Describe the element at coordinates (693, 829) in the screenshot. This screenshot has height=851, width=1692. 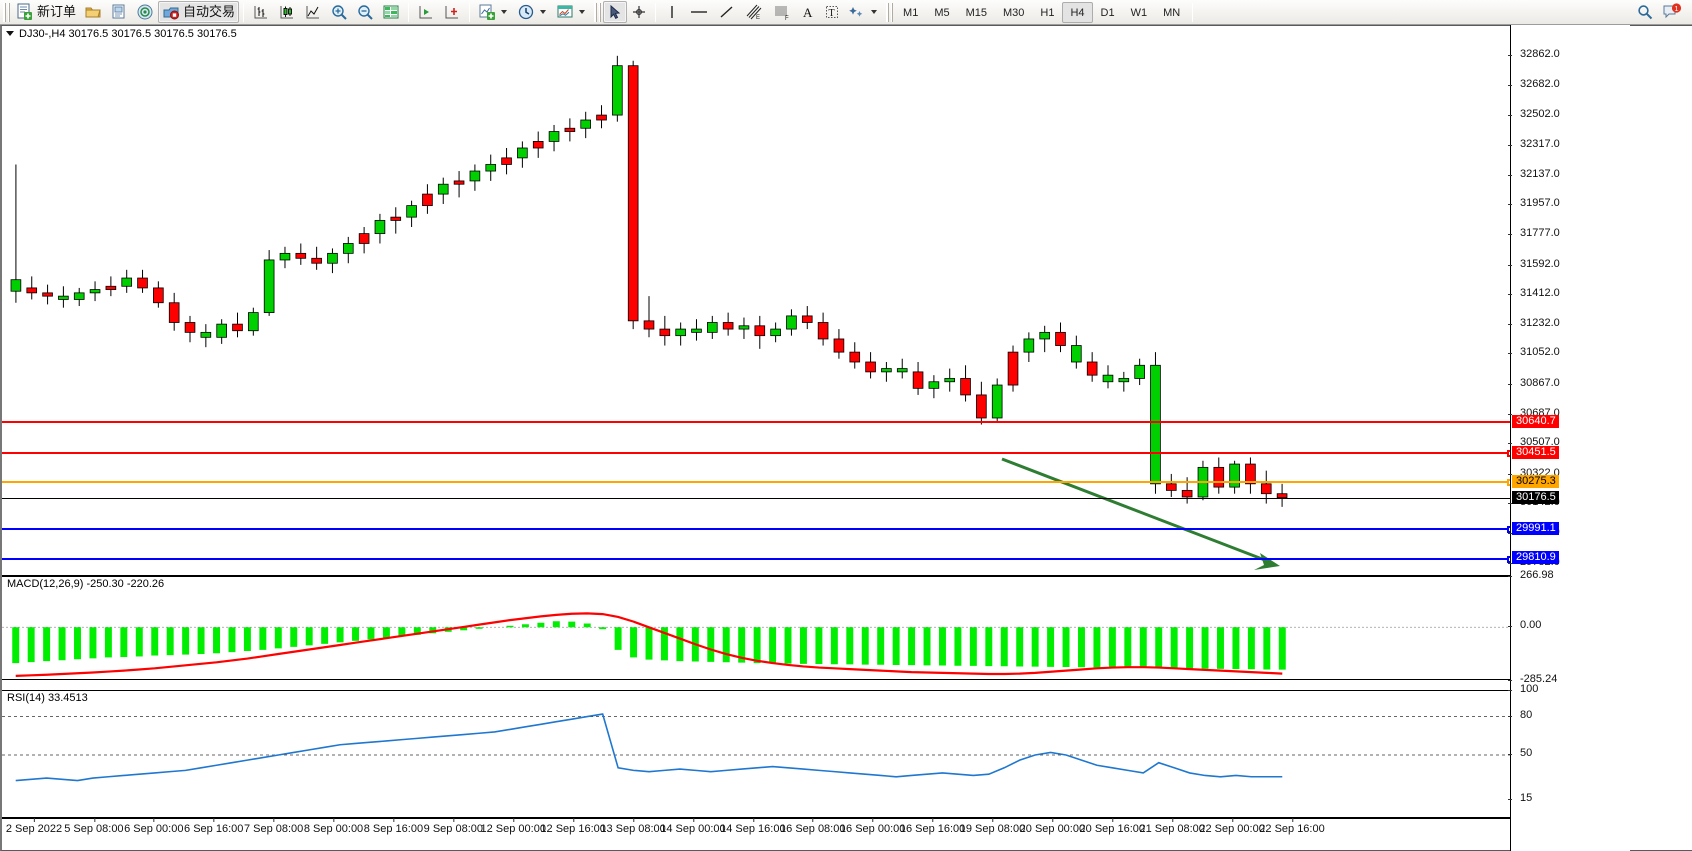
I see `time-tick-label: 14 Sep 00:00` at that location.